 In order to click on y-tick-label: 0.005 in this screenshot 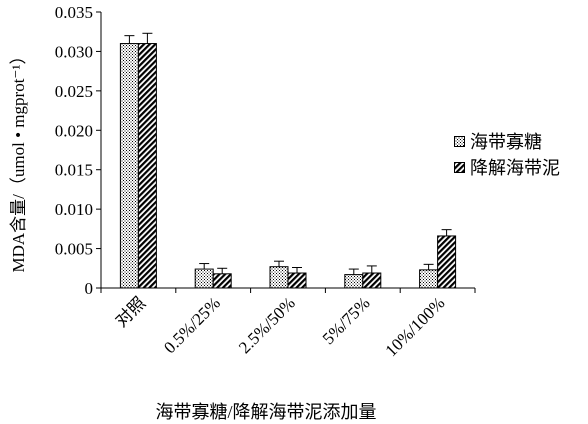, I will do `click(74, 249)`.